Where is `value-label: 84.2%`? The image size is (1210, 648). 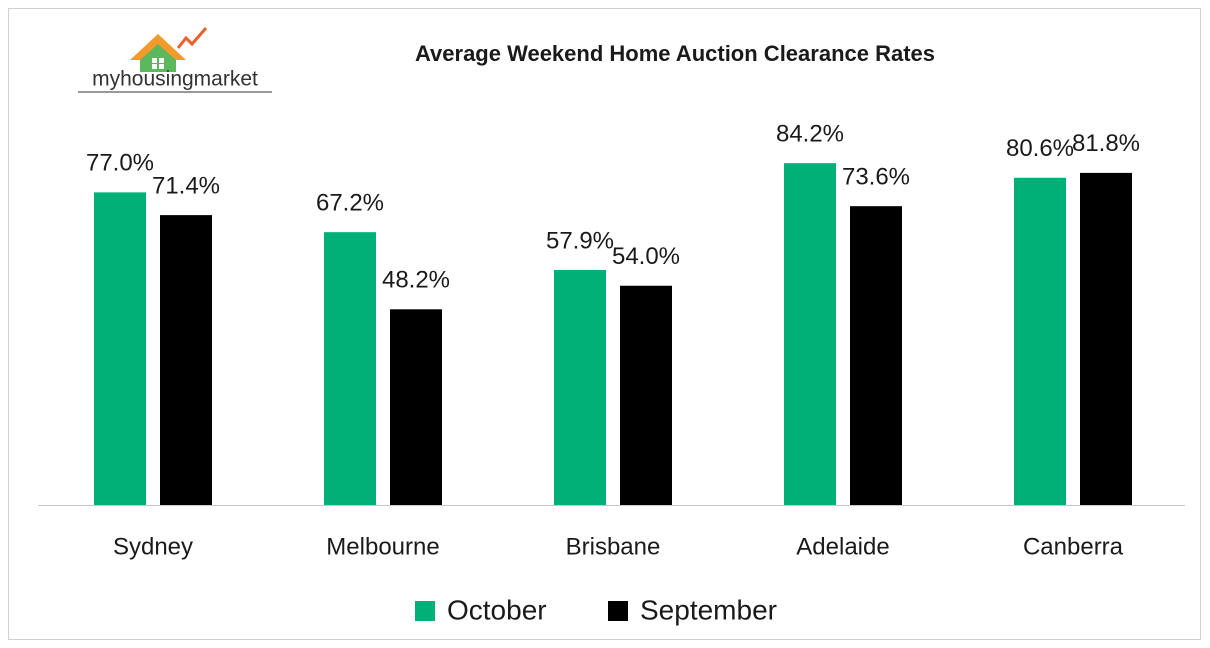 value-label: 84.2% is located at coordinates (810, 133).